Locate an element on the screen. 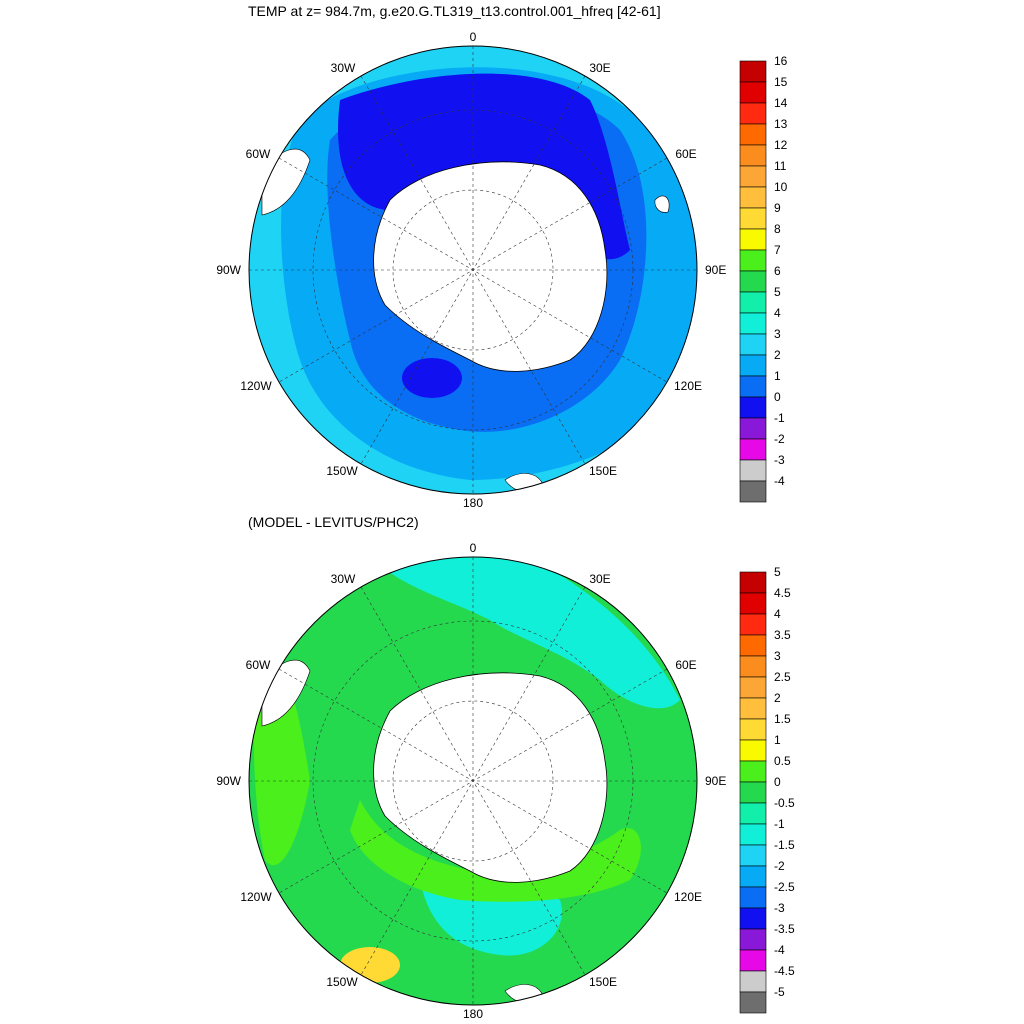  panel1-lon-label-90e: 90E is located at coordinates (715, 270).